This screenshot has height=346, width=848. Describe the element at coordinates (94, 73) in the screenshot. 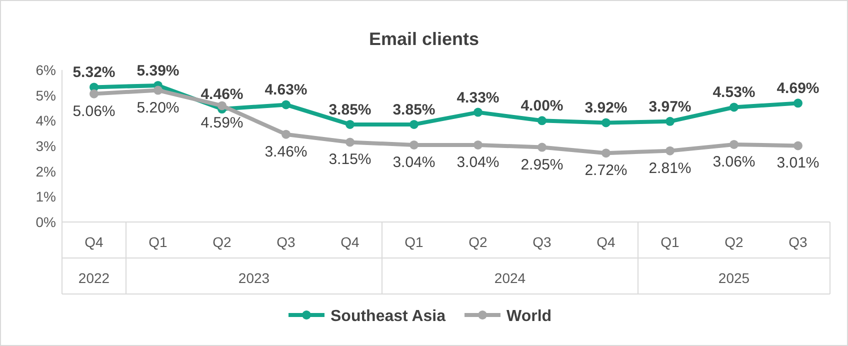

I see `data-label: 5.32%` at that location.